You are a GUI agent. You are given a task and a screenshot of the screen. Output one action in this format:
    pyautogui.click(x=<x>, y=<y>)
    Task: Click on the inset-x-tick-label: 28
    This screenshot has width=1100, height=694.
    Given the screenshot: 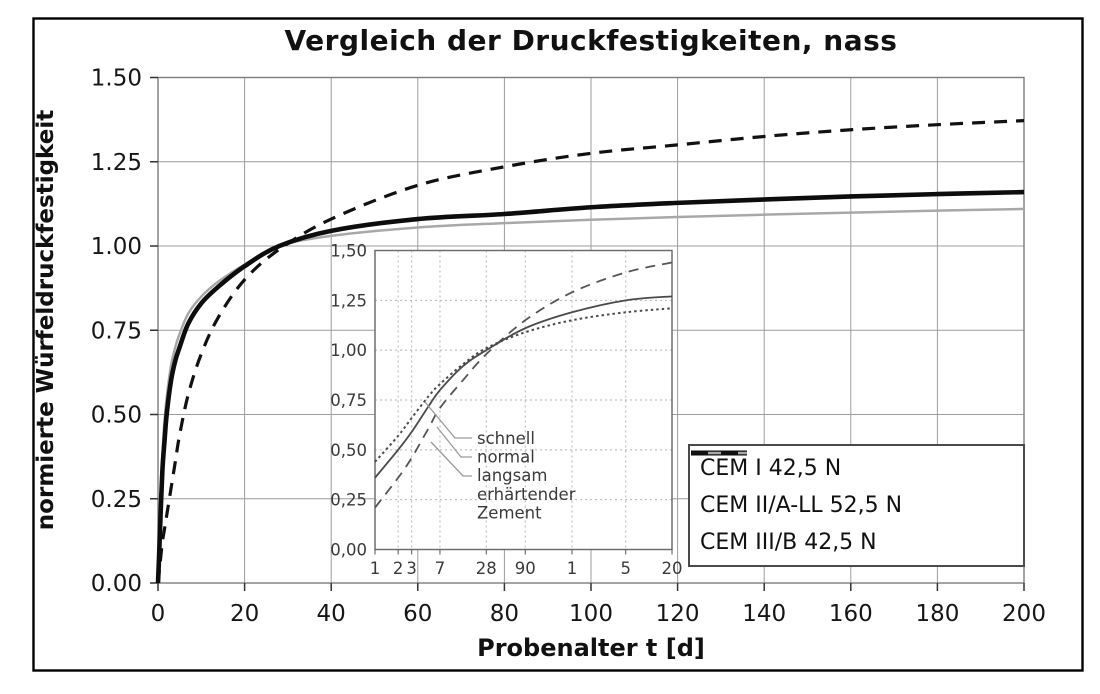 What is the action you would take?
    pyautogui.click(x=486, y=568)
    